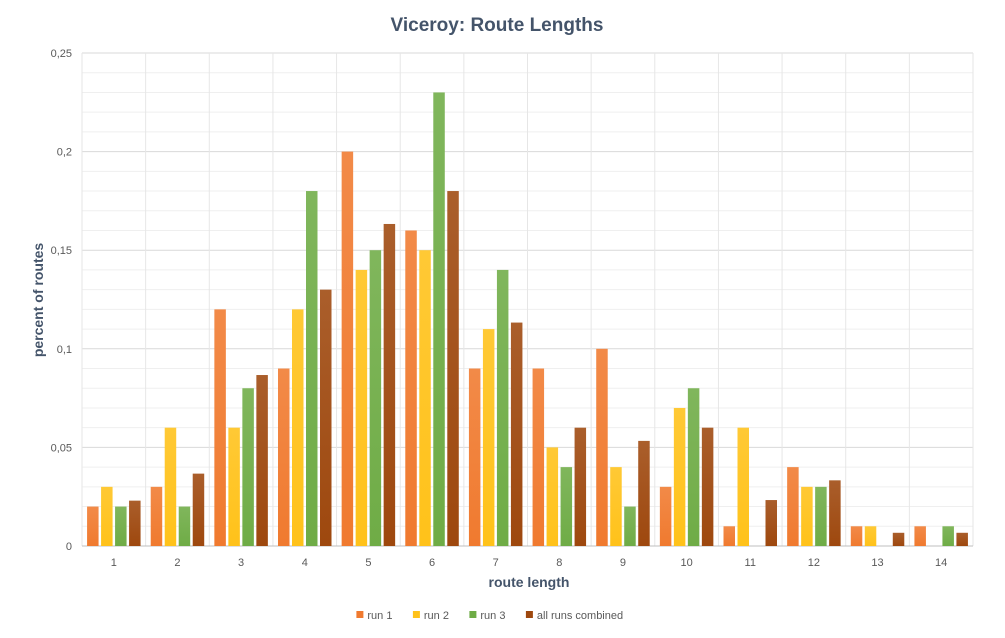 Image resolution: width=1005 pixels, height=638 pixels. I want to click on legend-label: run 2, so click(436, 616).